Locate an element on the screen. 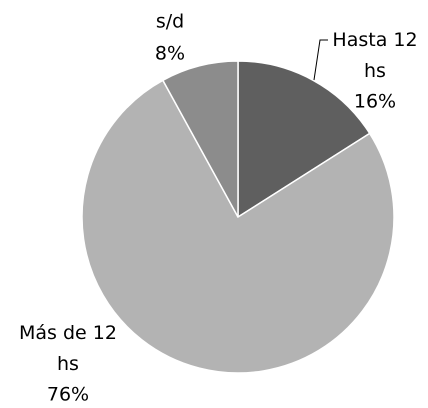 The width and height of the screenshot is (428, 408). category-label: s/d is located at coordinates (170, 22).